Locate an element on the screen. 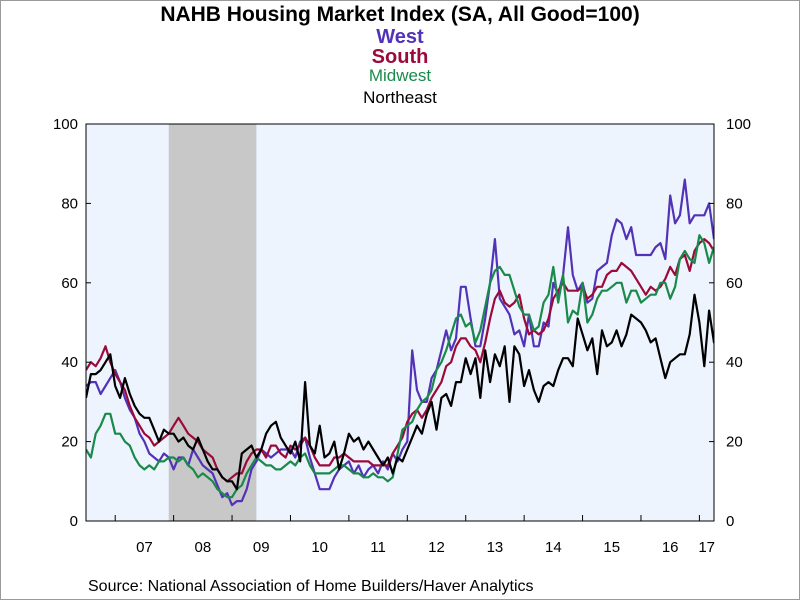 This screenshot has height=600, width=800. y-tick-label-left: 40 is located at coordinates (69, 362).